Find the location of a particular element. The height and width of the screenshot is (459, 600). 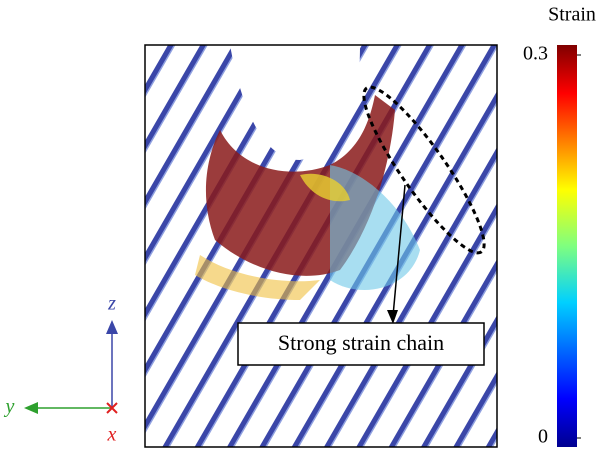

colorbar-tick-label: 0 is located at coordinates (543, 437).